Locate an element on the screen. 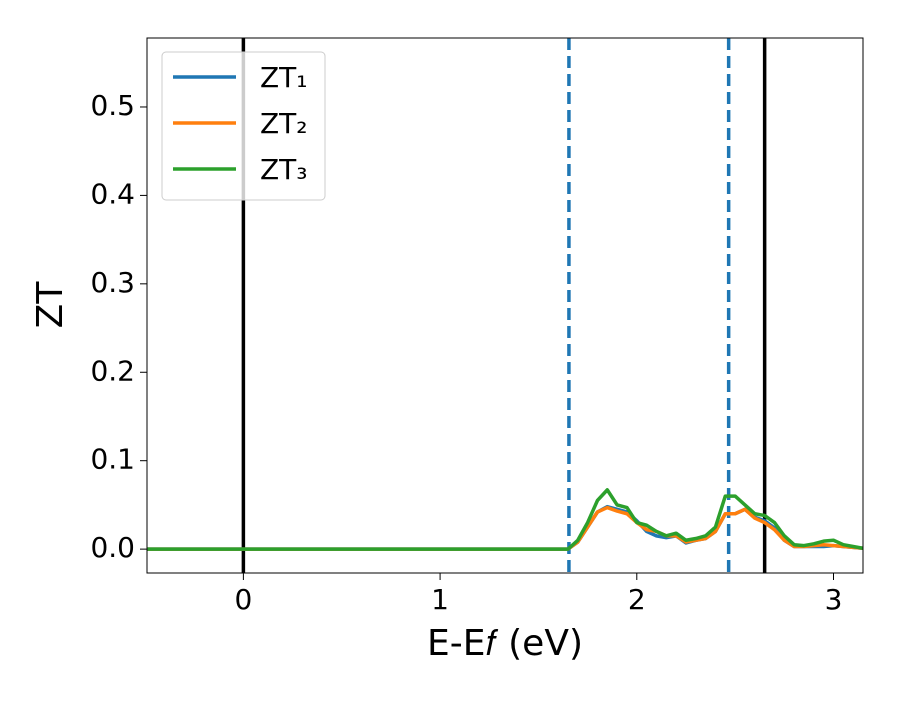 Image resolution: width=900 pixels, height=704 pixels. legend-label: ZT₁ is located at coordinates (284, 77).